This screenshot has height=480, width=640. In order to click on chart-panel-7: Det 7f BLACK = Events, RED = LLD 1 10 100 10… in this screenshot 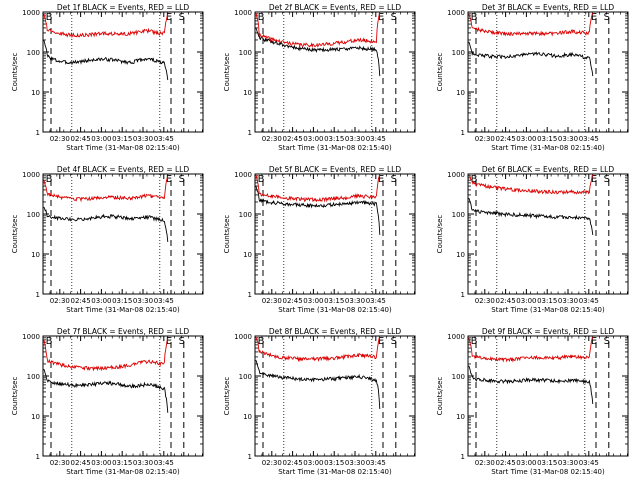, I will do `click(107, 401)`.